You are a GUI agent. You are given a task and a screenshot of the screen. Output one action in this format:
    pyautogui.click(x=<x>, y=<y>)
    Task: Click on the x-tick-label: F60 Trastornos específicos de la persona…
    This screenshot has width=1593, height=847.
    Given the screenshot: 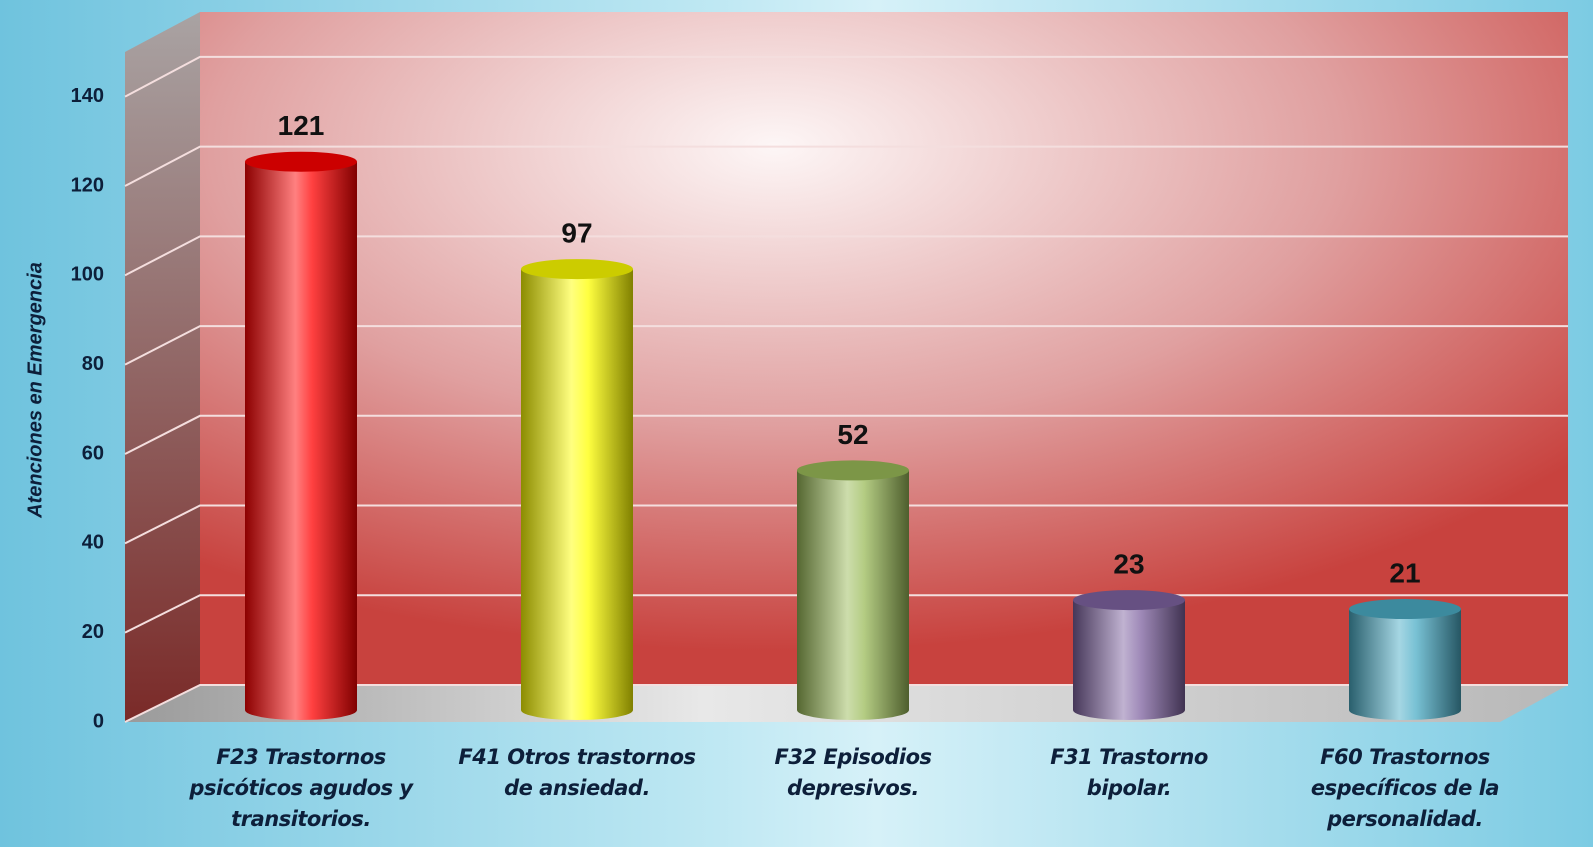 What is the action you would take?
    pyautogui.click(x=1405, y=788)
    